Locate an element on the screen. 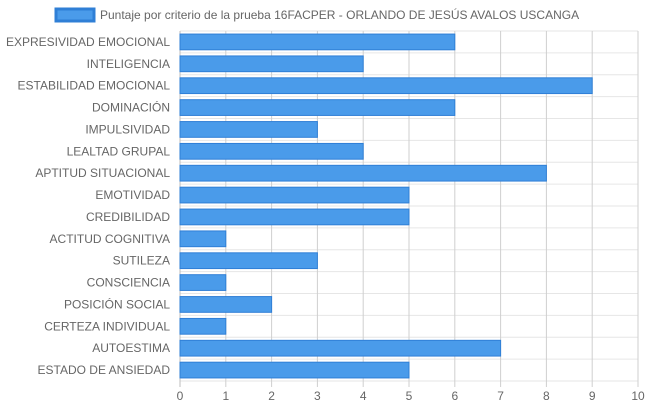 The image size is (648, 410). category-label: CREDIBILIDAD is located at coordinates (128, 217).